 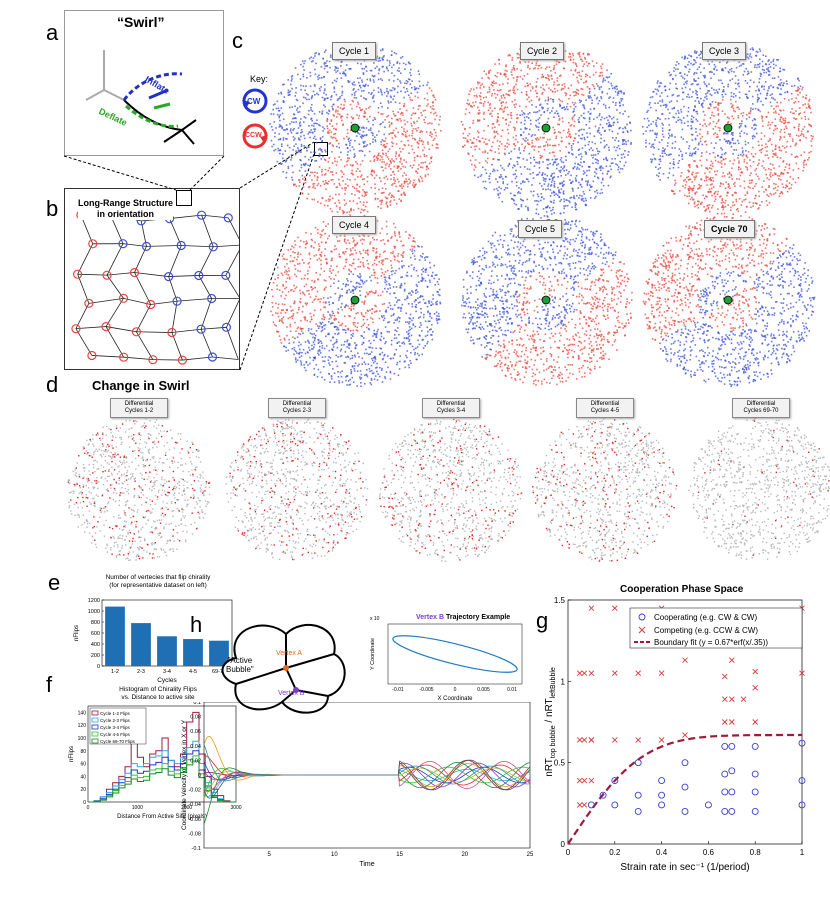 I want to click on inset-exp: x 10, so click(x=375, y=619).